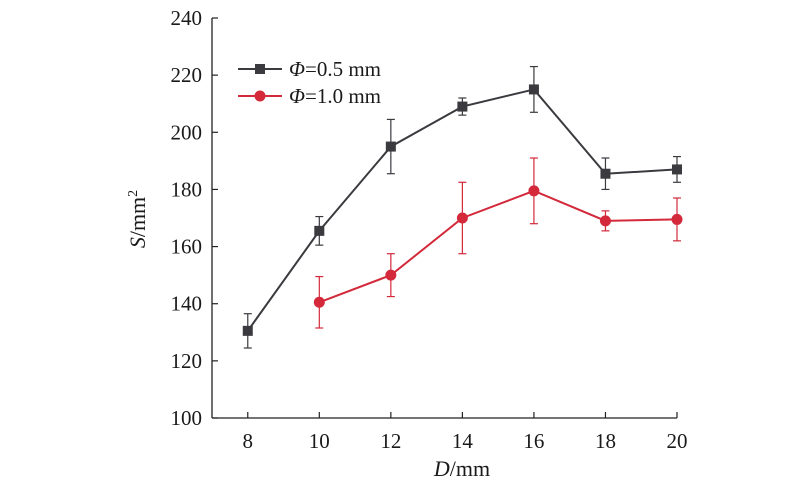 The image size is (800, 492). I want to click on series-line, so click(498, 246).